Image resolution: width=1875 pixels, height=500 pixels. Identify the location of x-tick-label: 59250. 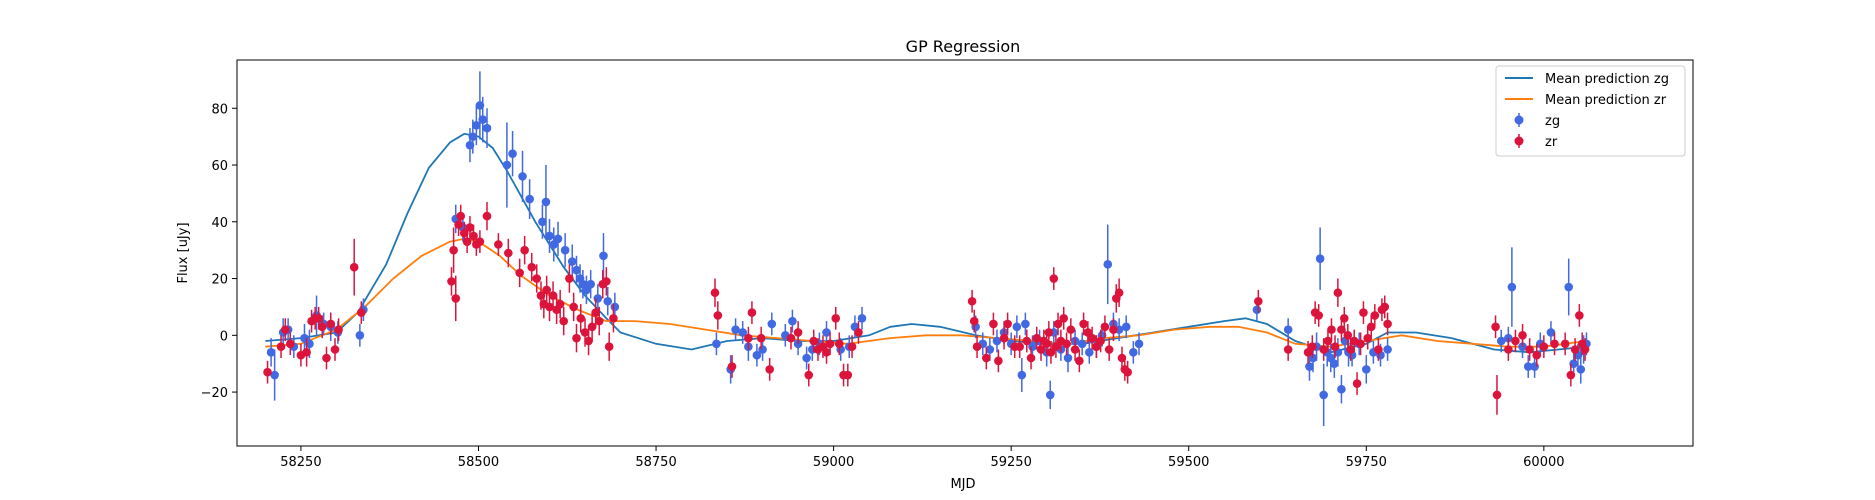
(1010, 462).